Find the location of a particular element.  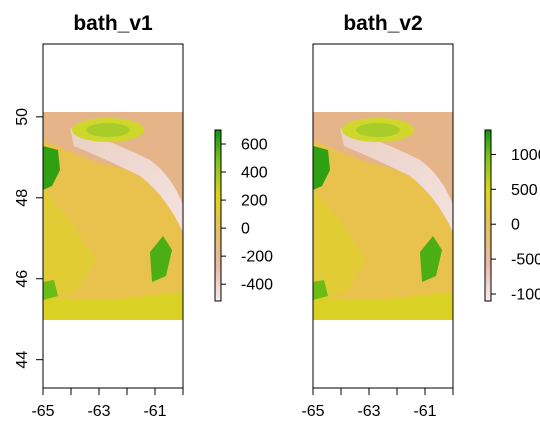

y-tick-label: 44 is located at coordinates (22, 360).